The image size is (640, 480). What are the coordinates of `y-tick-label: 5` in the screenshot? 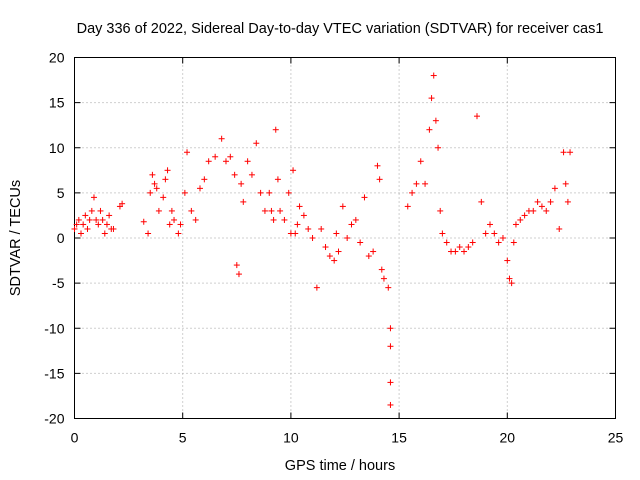 It's located at (61, 193).